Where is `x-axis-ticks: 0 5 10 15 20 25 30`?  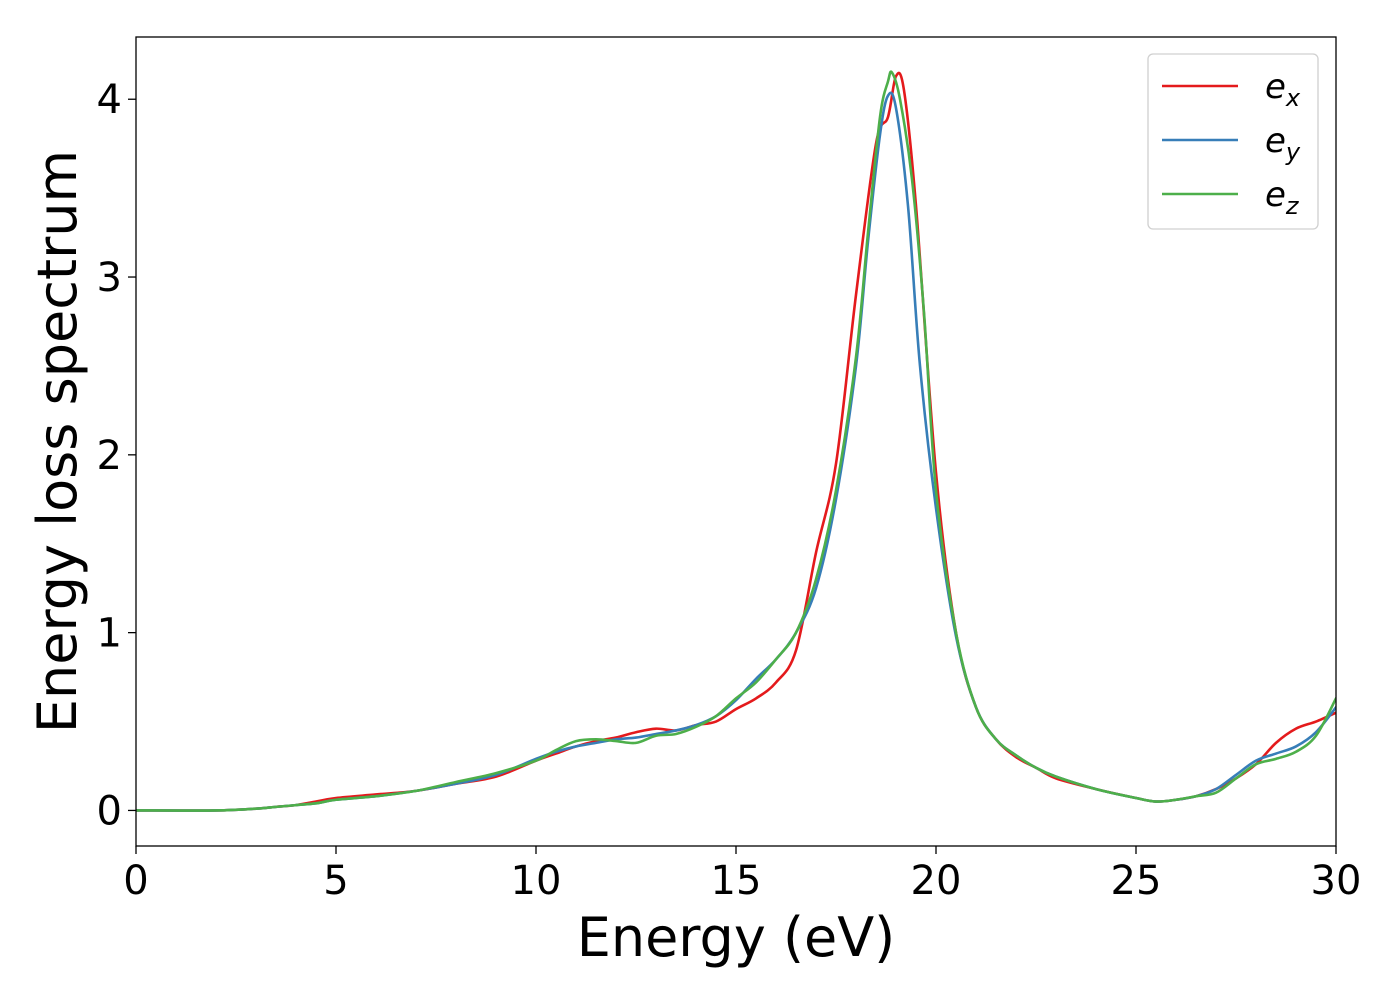 x-axis-ticks: 0 5 10 15 20 25 30 is located at coordinates (742, 875).